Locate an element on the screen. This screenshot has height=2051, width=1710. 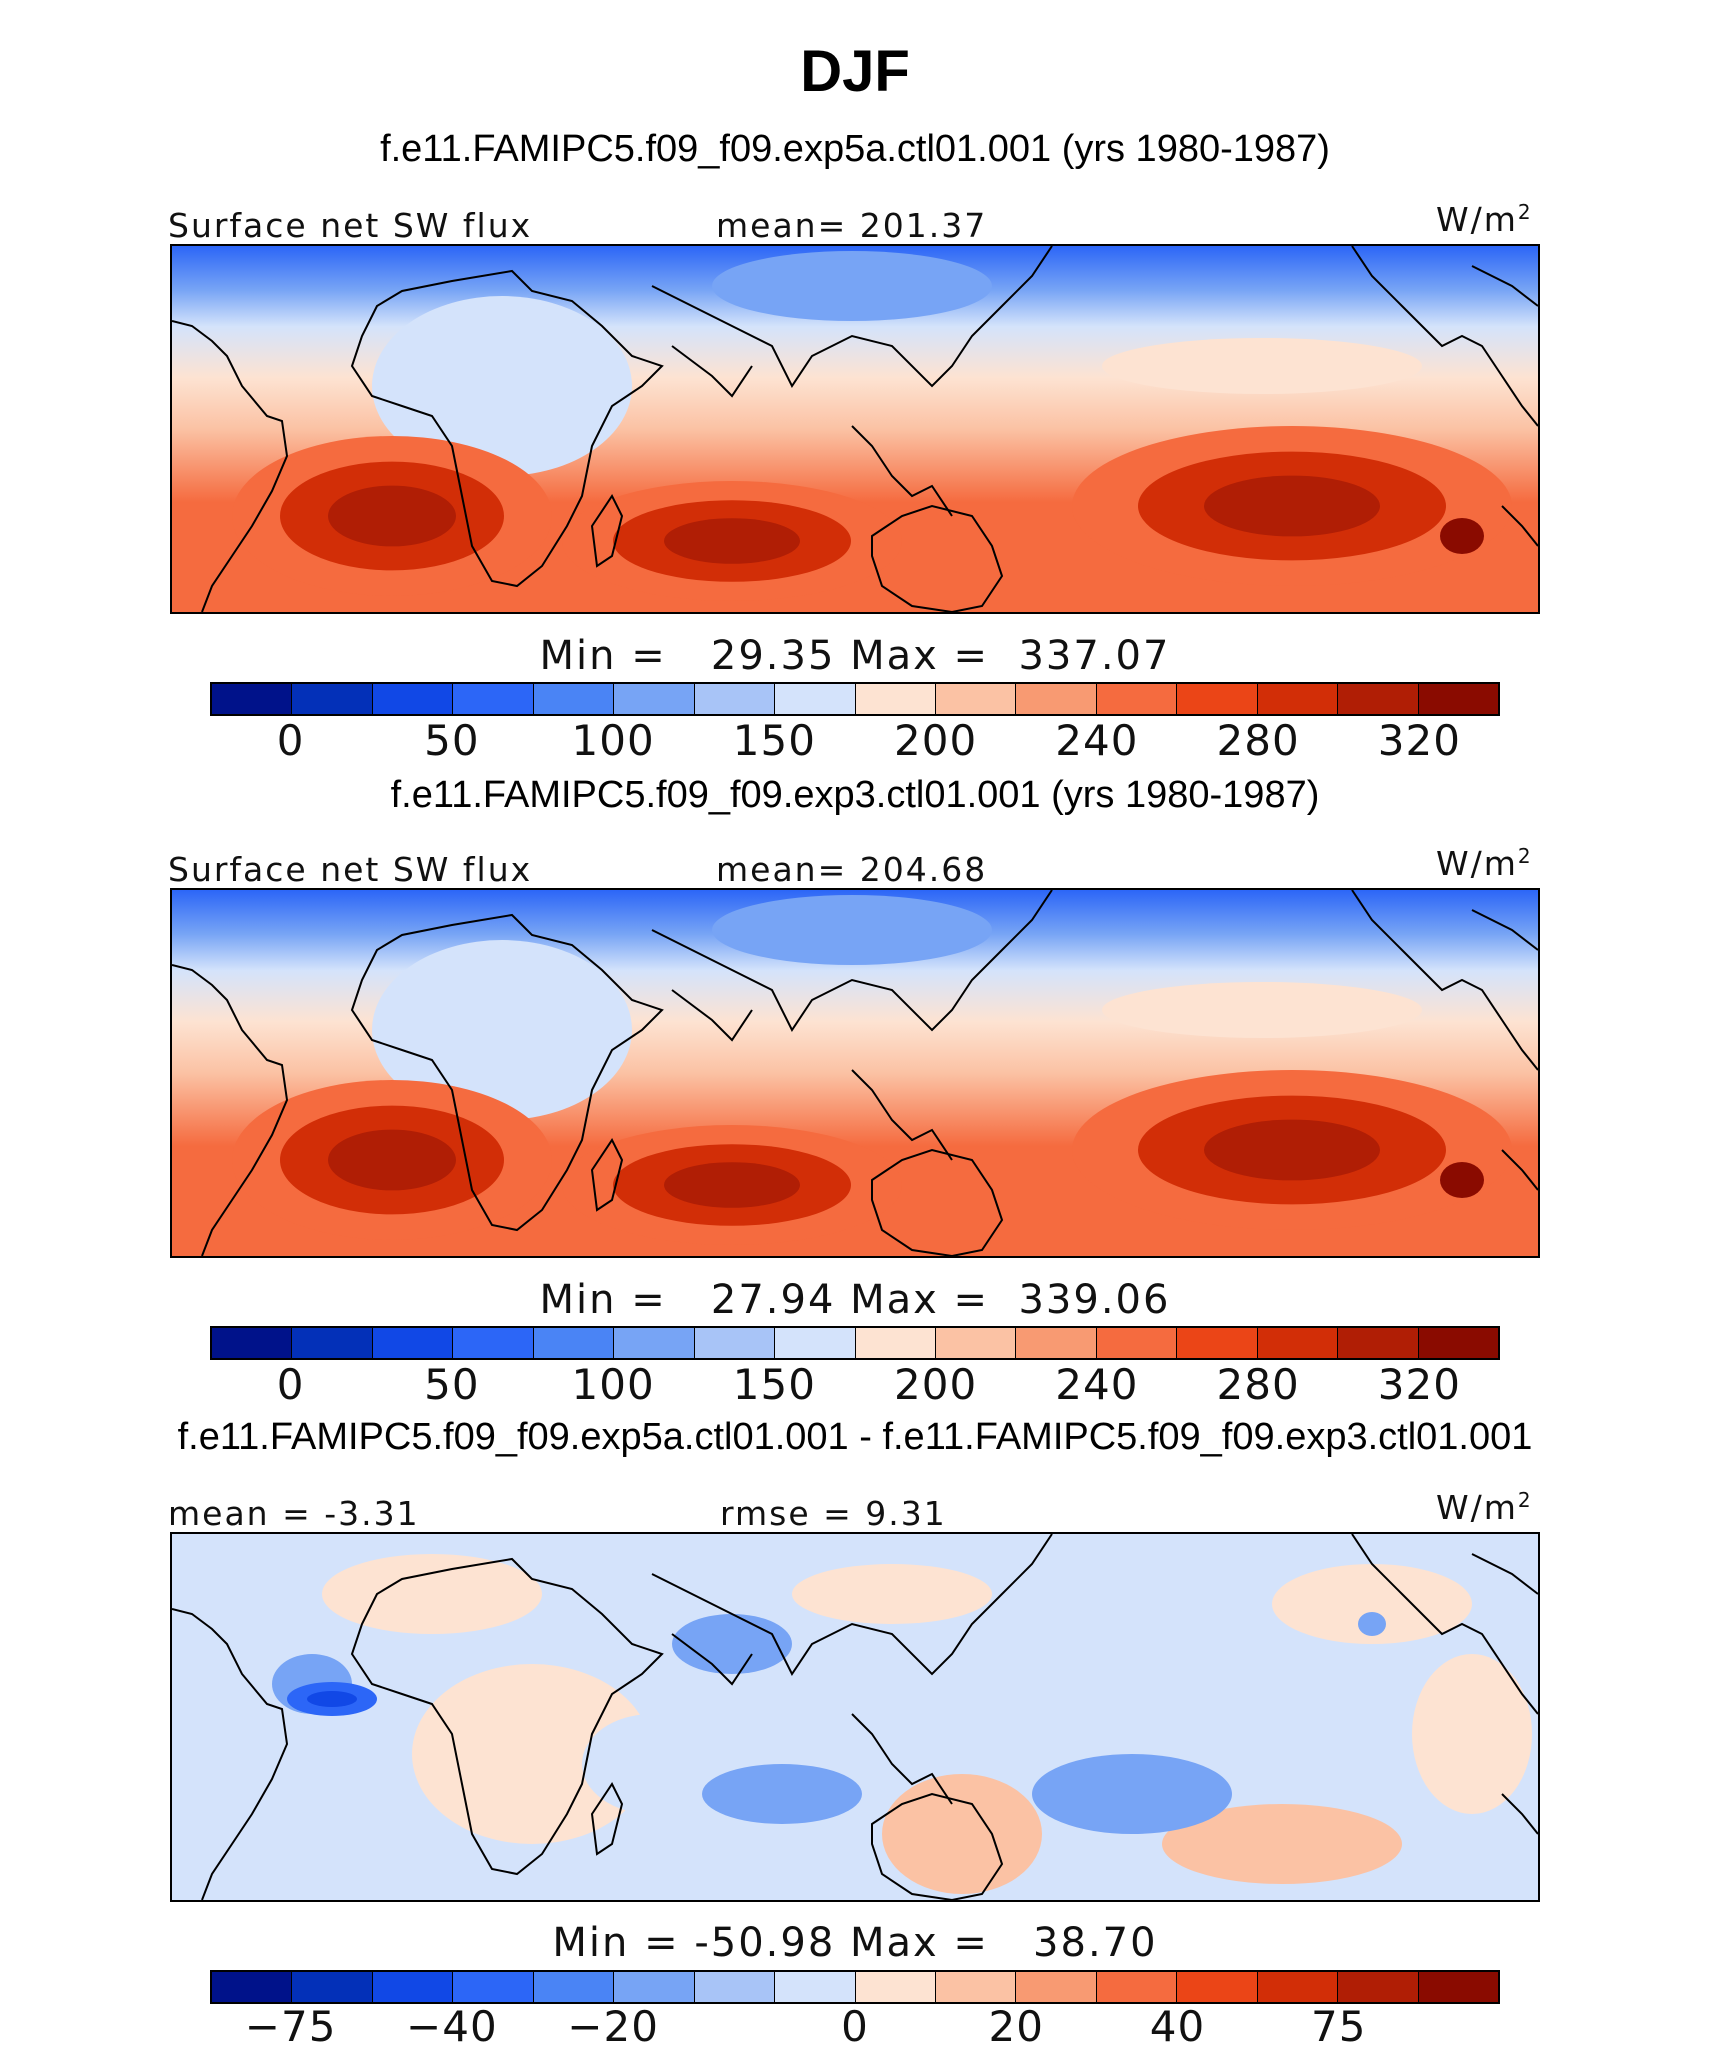
panel-3-min-max: Min = -50.98 Max = 38.70 is located at coordinates (855, 1943).